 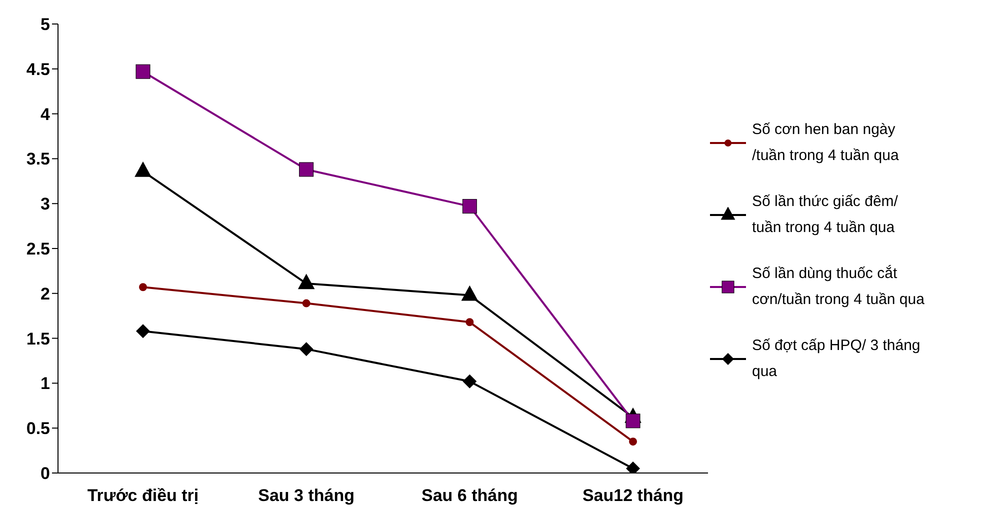 I want to click on y-tick-label: 0.5, so click(x=38, y=428).